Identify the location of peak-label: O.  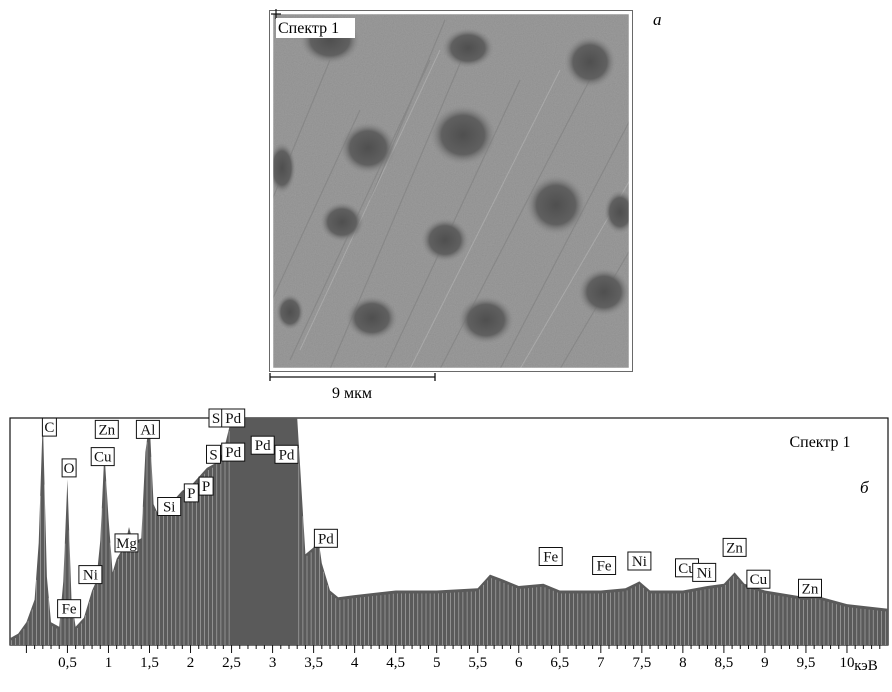
(69, 468).